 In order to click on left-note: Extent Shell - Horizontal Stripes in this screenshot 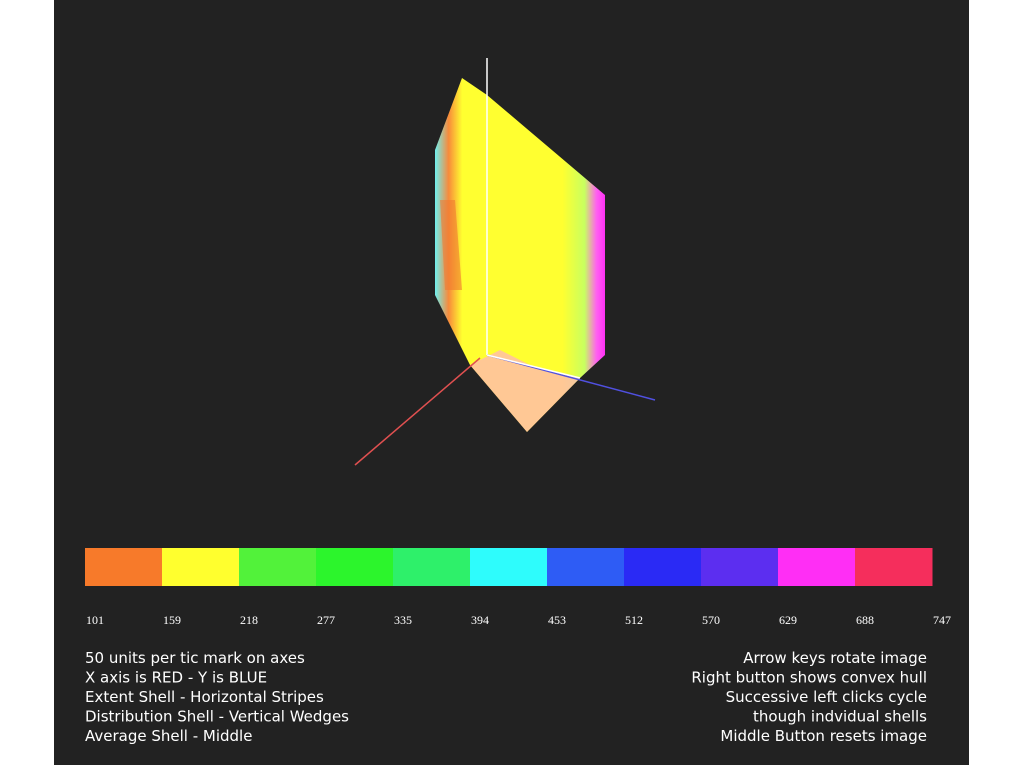, I will do `click(204, 697)`.